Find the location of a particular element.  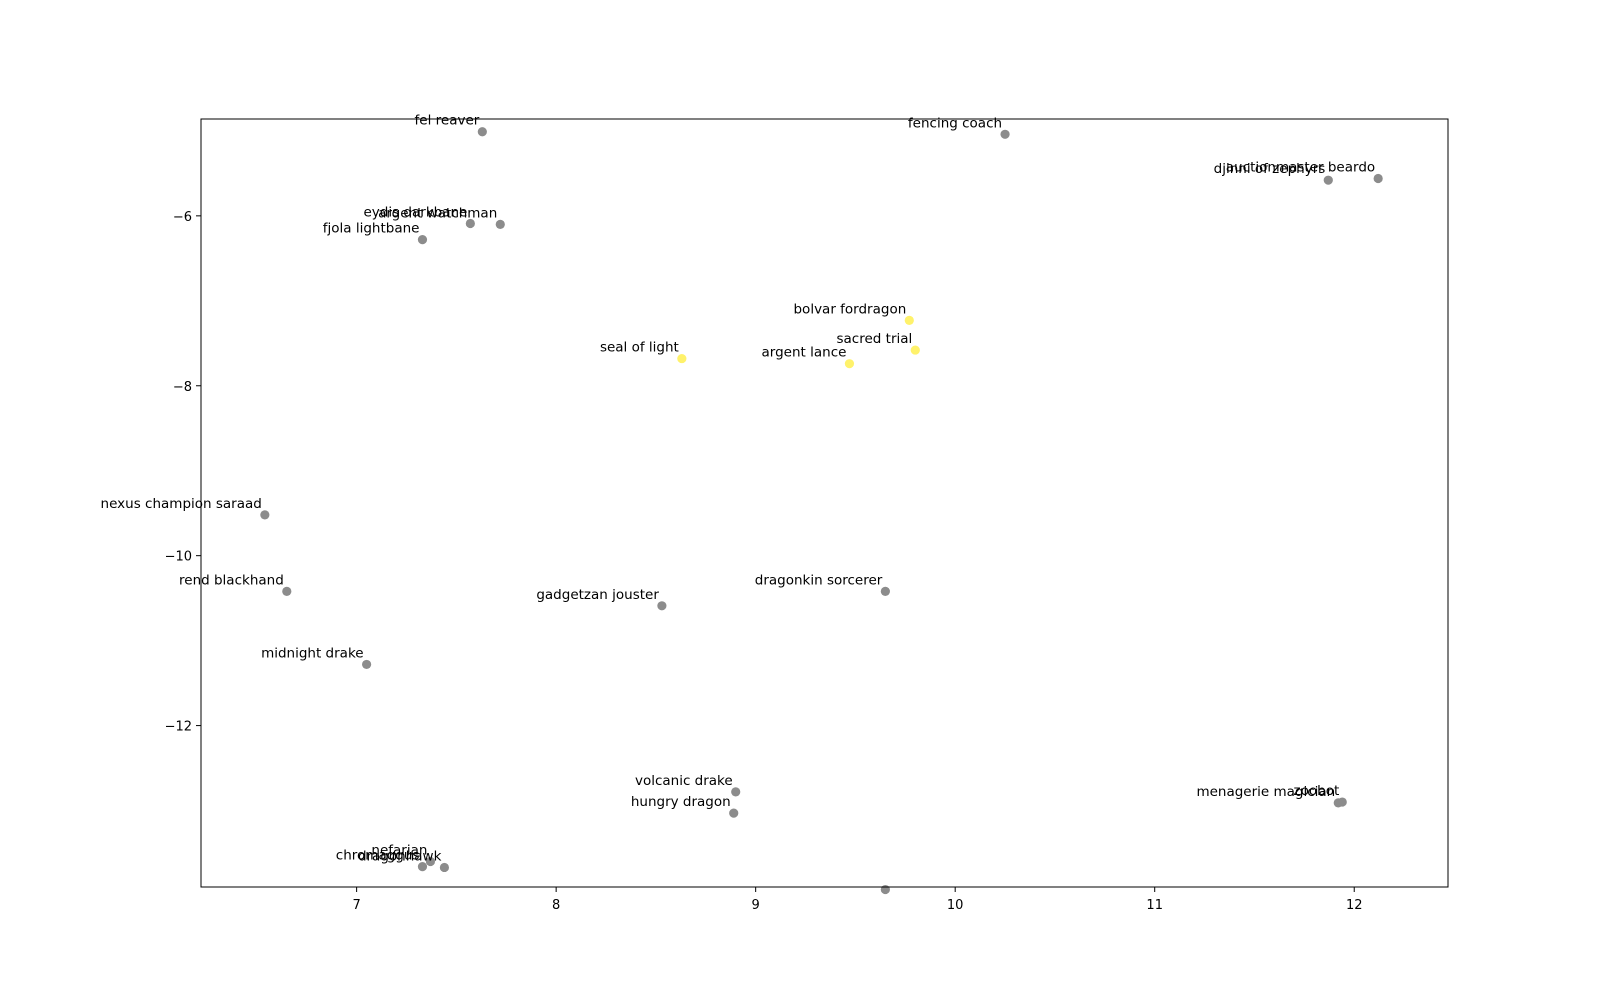

point-label-bolvar-fordragon: bolvar fordragon is located at coordinates (849, 309).